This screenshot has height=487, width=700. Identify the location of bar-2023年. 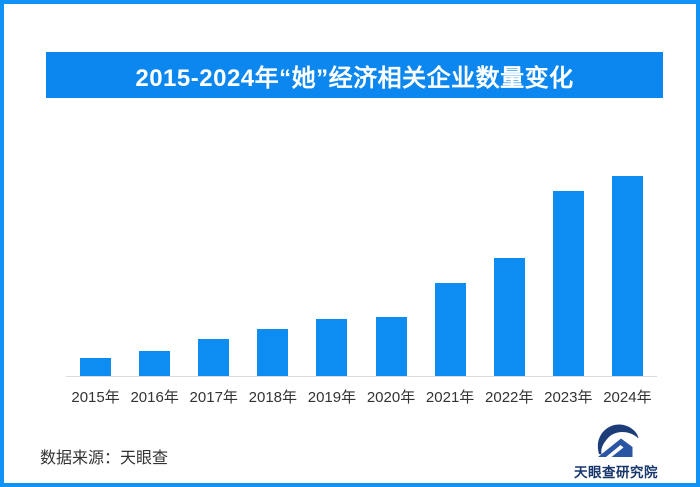
(568, 284).